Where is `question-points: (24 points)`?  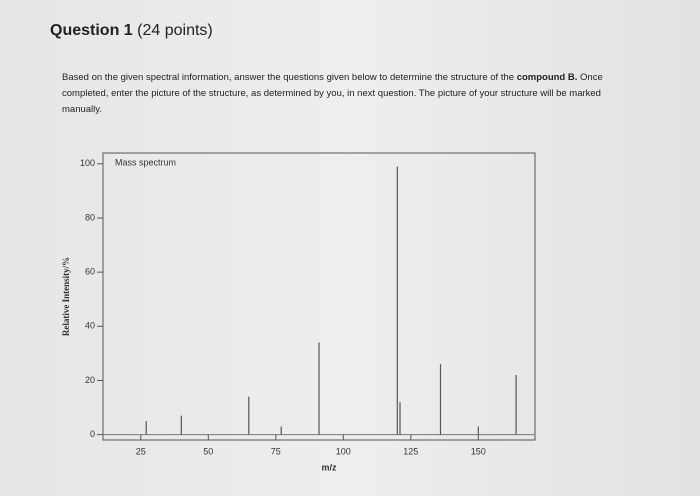 question-points: (24 points) is located at coordinates (175, 30).